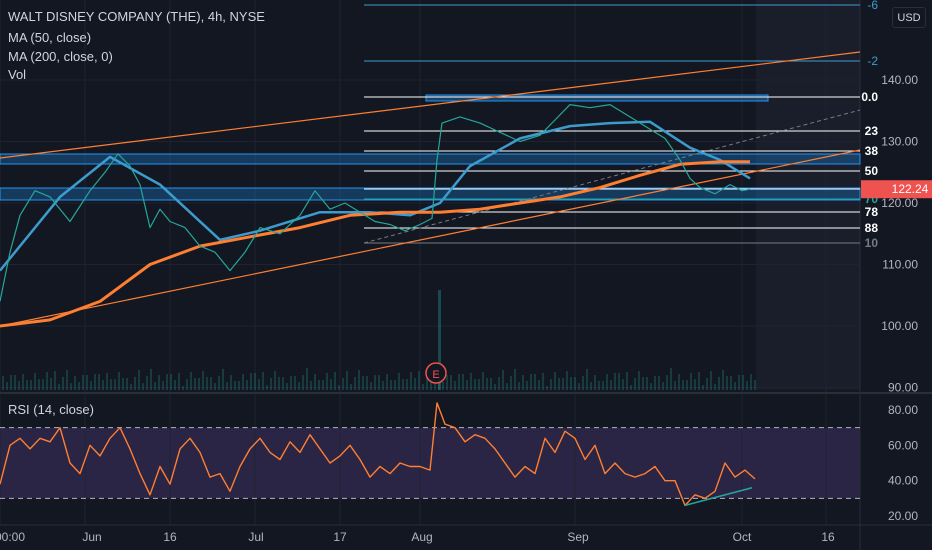 The image size is (932, 550). Describe the element at coordinates (872, 171) in the screenshot. I see `fib-level-label: 50` at that location.